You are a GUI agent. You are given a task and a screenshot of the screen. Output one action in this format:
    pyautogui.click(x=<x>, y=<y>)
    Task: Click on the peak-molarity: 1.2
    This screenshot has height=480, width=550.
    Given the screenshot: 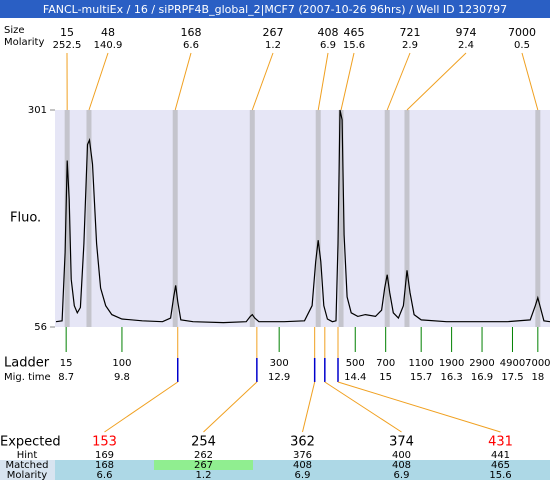 What is the action you would take?
    pyautogui.click(x=273, y=45)
    